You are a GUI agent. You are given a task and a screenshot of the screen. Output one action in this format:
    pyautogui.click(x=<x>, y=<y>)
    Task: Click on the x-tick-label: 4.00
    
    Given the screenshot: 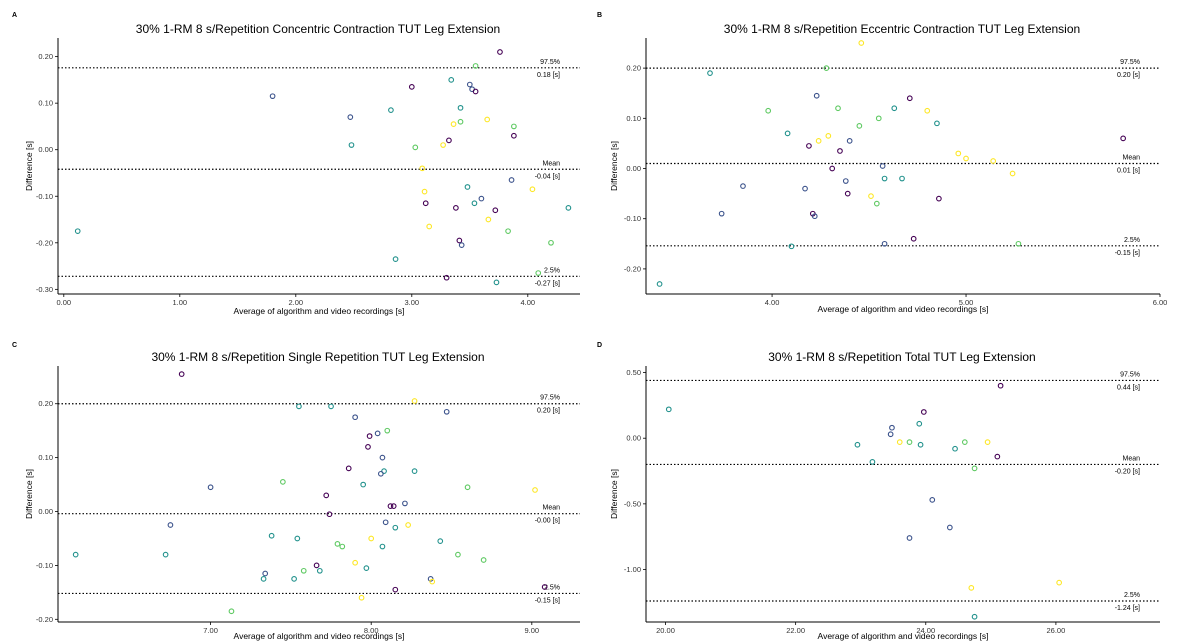 What is the action you would take?
    pyautogui.click(x=527, y=302)
    